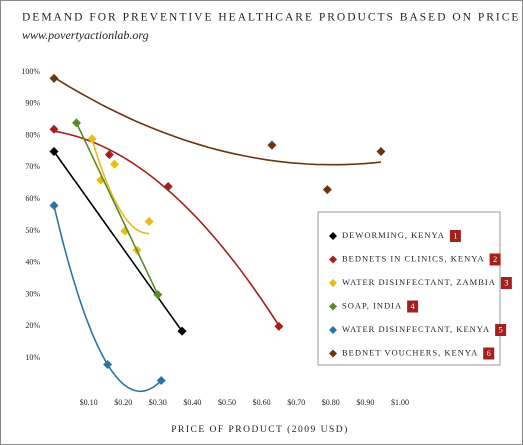 The image size is (523, 445). Describe the element at coordinates (262, 402) in the screenshot. I see `x-tick-label: $0.60` at that location.